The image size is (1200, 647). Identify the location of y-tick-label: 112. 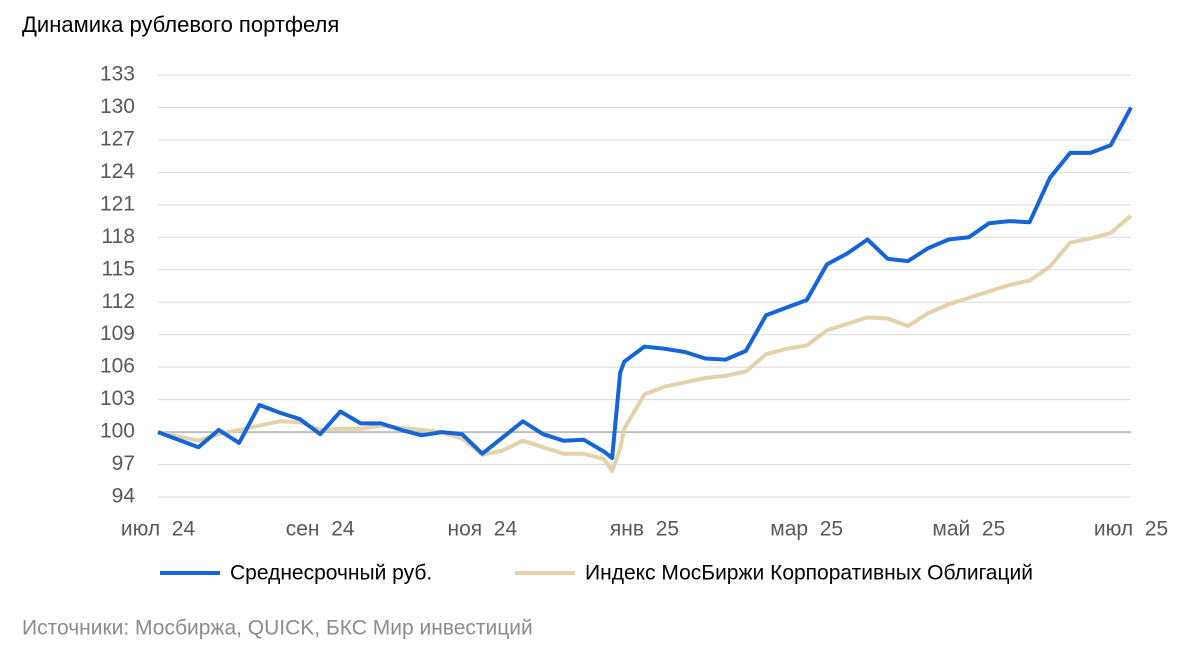
(118, 301).